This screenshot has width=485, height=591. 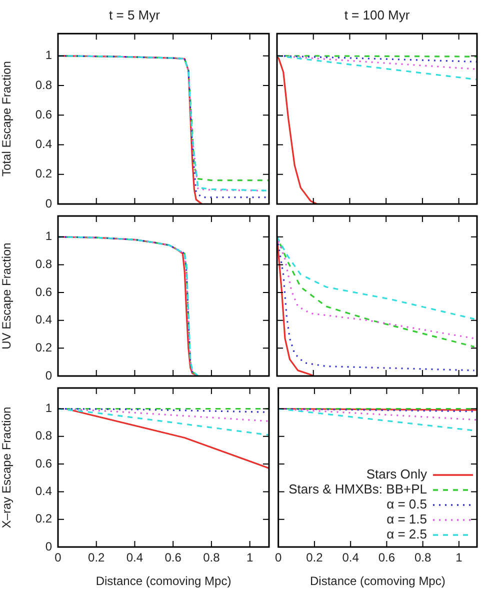 I want to click on legend-label: Stars Only, so click(x=397, y=474).